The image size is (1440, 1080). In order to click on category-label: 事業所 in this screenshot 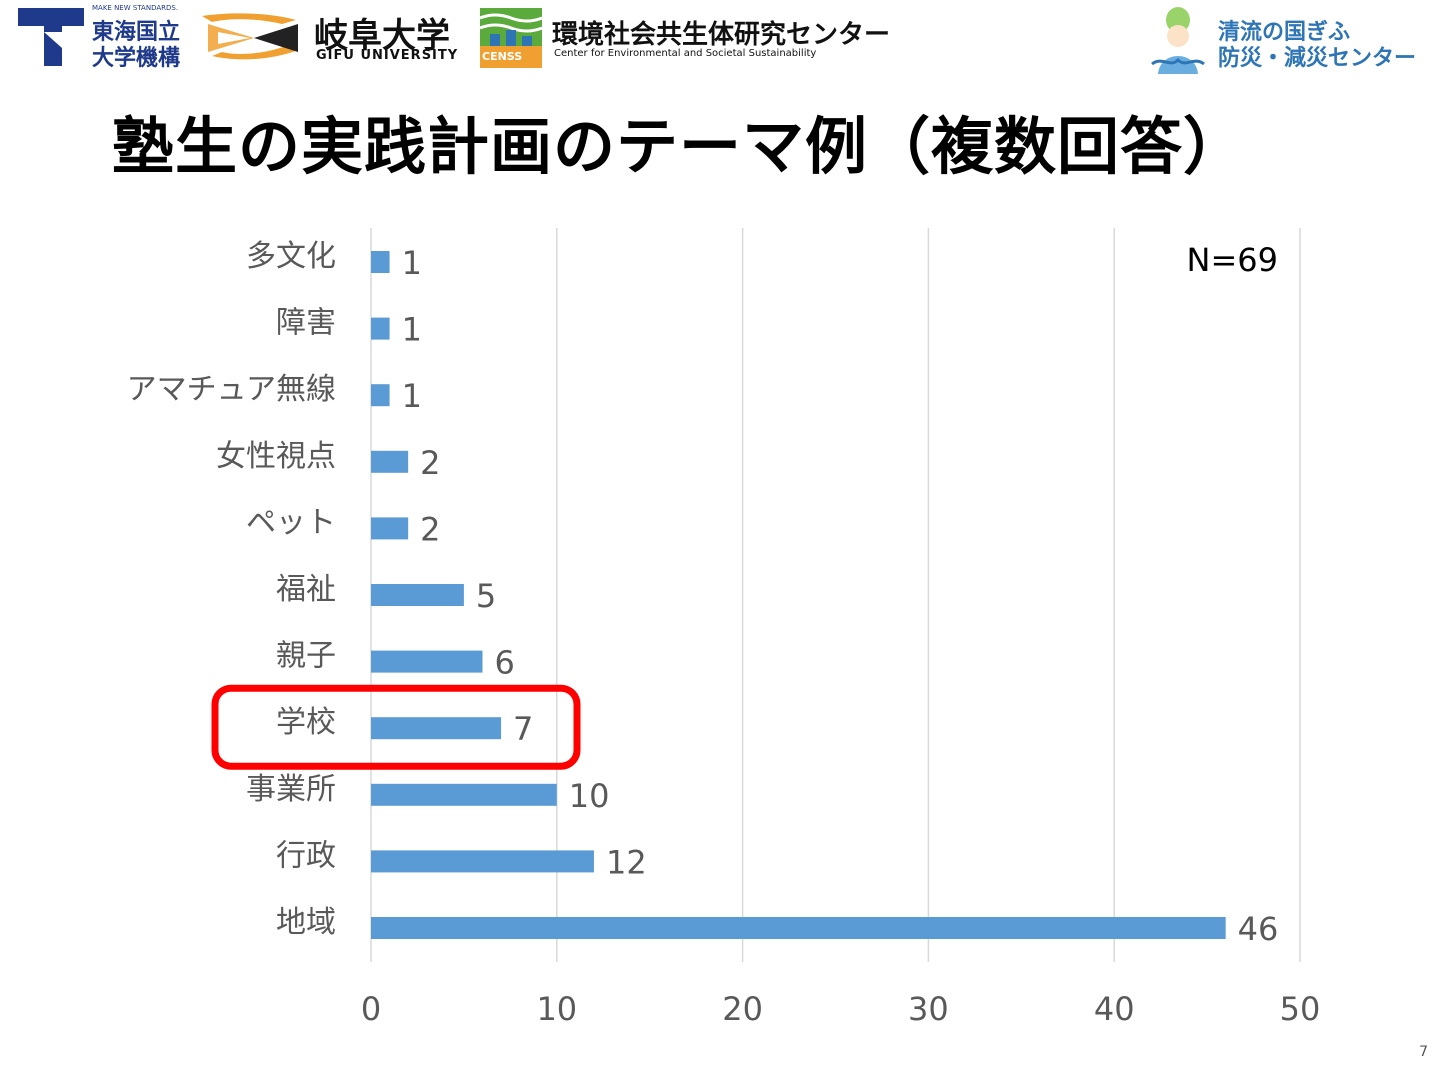, I will do `click(291, 789)`.